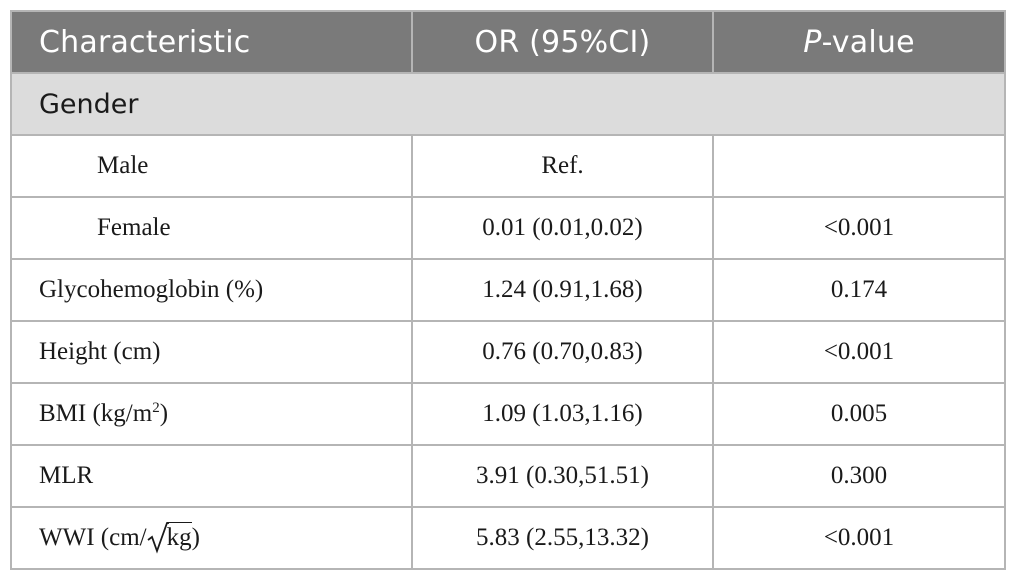  What do you see at coordinates (562, 538) in the screenshot?
I see `row-or: 5.83 (2.55,13.32)` at bounding box center [562, 538].